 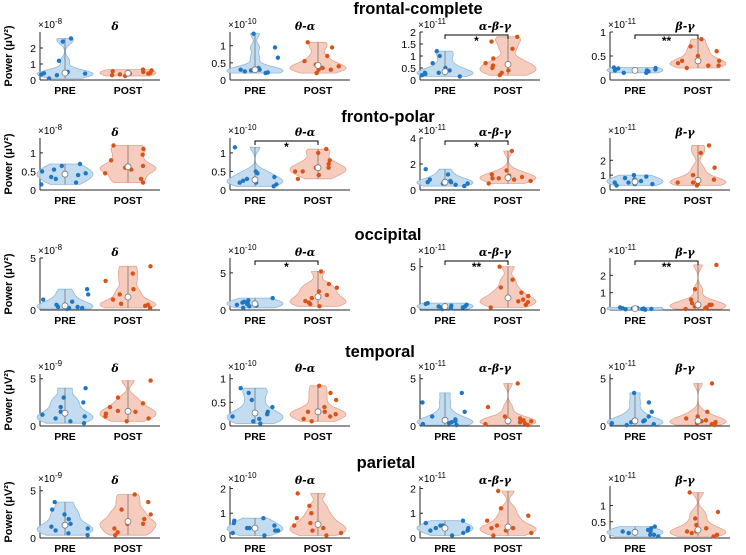 What do you see at coordinates (50, 366) in the screenshot?
I see `axis-exponent: ×10⁻⁹` at bounding box center [50, 366].